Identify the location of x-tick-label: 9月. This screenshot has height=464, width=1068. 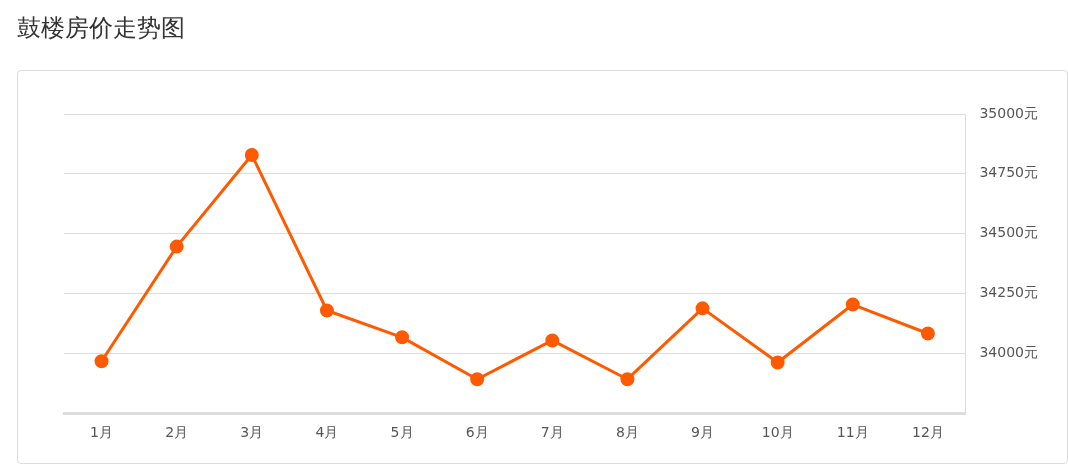
(702, 432).